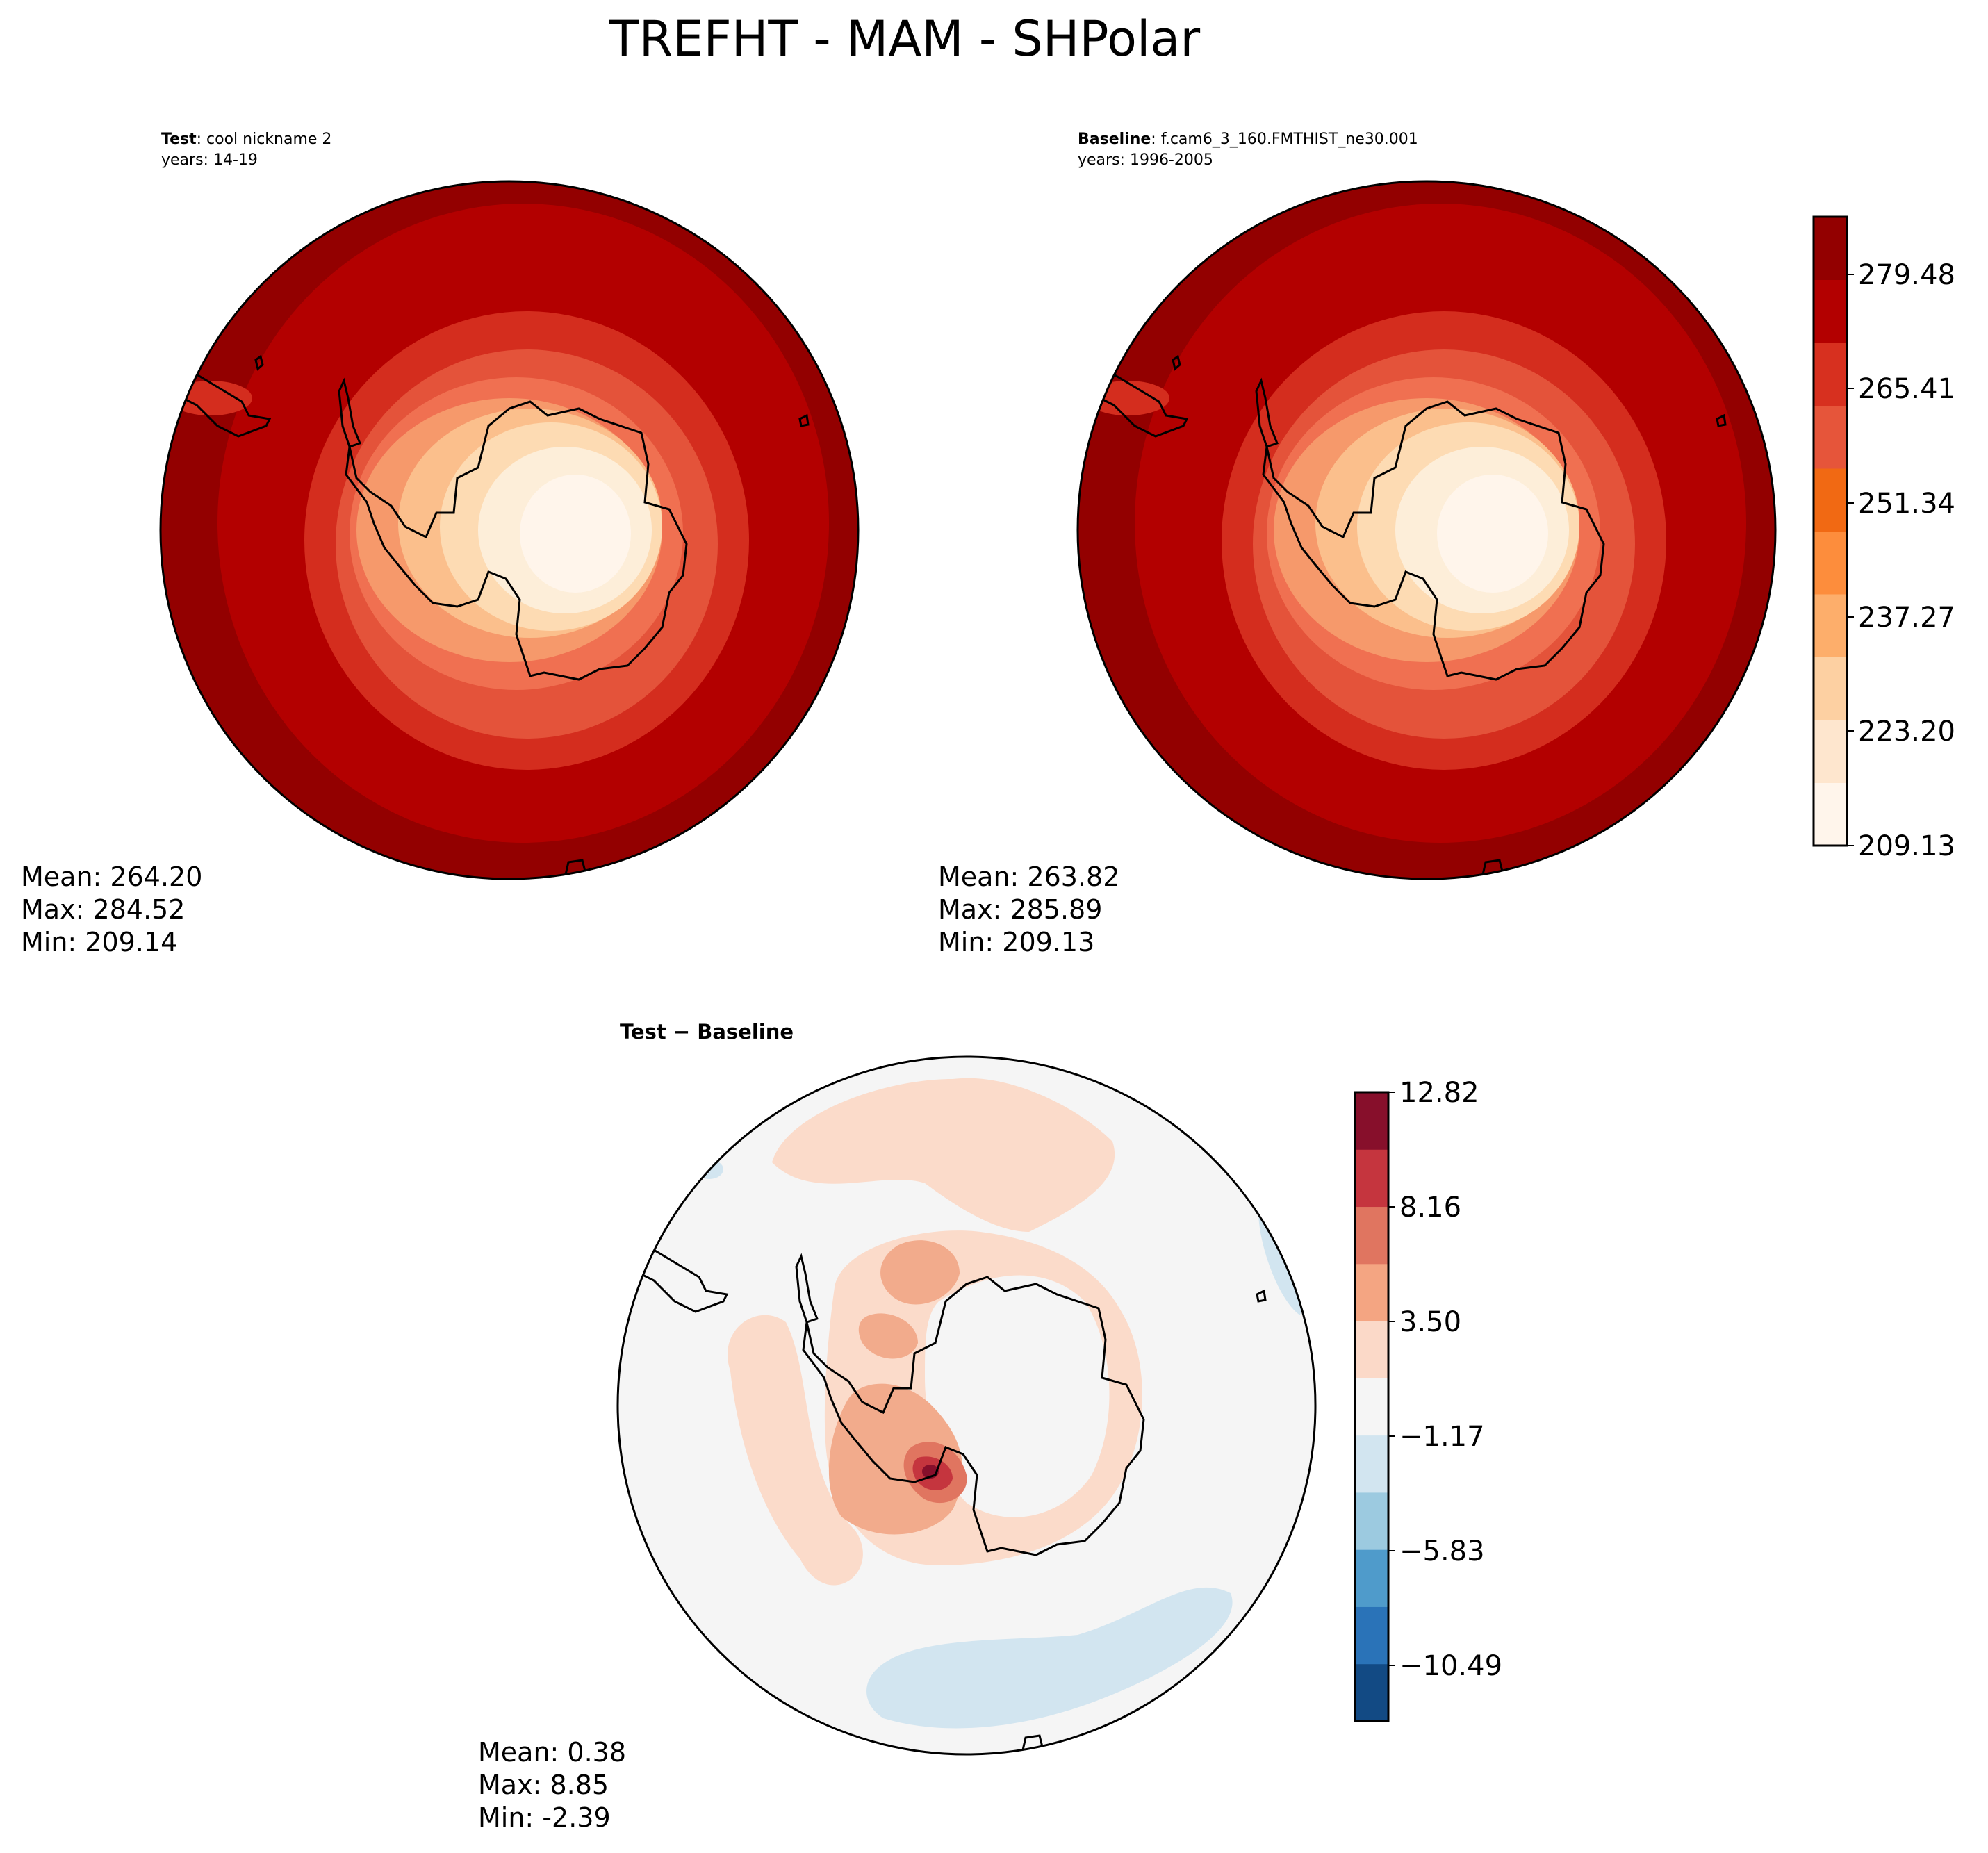 This screenshot has width=1988, height=1853. I want to click on diff-max: Max: 8.85, so click(543, 1785).